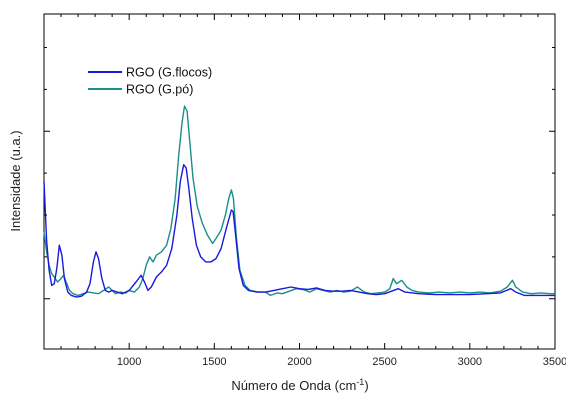 The image size is (566, 396). Describe the element at coordinates (299, 362) in the screenshot. I see `x-tick-label: 2000` at that location.